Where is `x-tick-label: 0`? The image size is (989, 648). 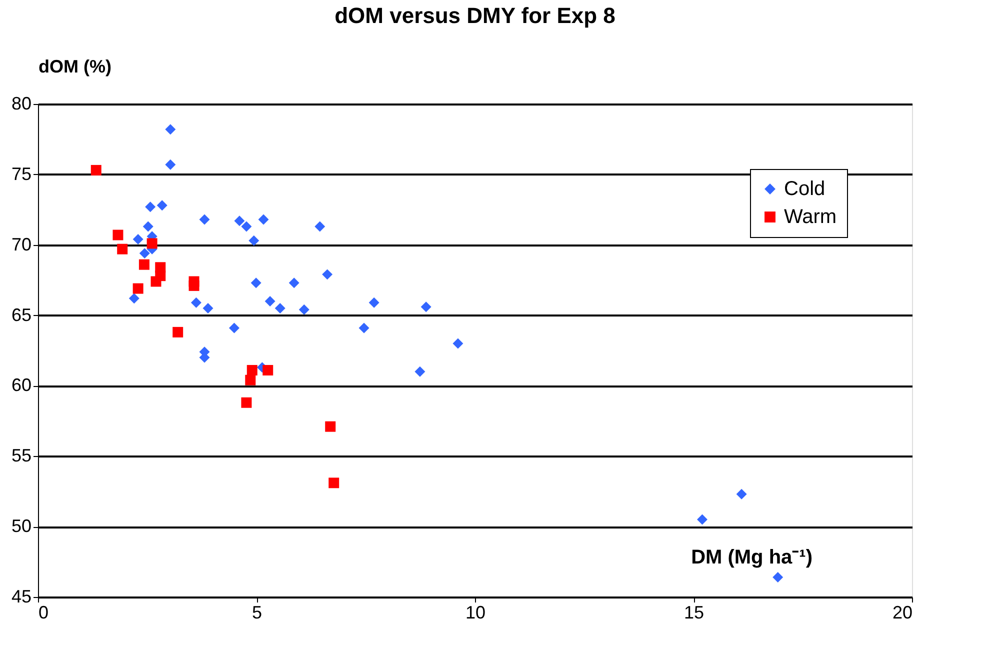
x-tick-label: 0 is located at coordinates (43, 612).